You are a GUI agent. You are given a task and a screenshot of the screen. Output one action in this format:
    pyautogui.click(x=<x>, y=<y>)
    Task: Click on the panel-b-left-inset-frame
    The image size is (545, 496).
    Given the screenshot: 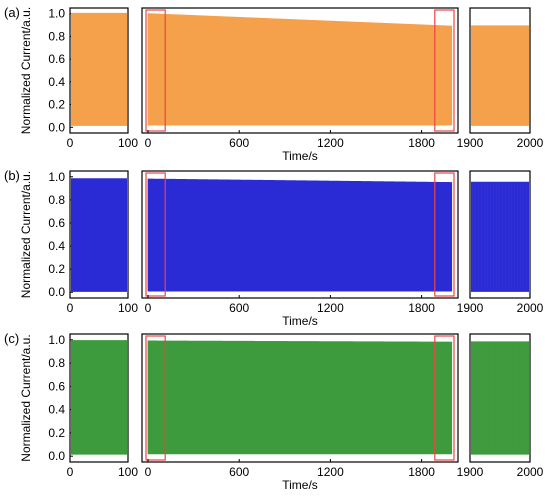 What is the action you would take?
    pyautogui.click(x=99, y=234)
    